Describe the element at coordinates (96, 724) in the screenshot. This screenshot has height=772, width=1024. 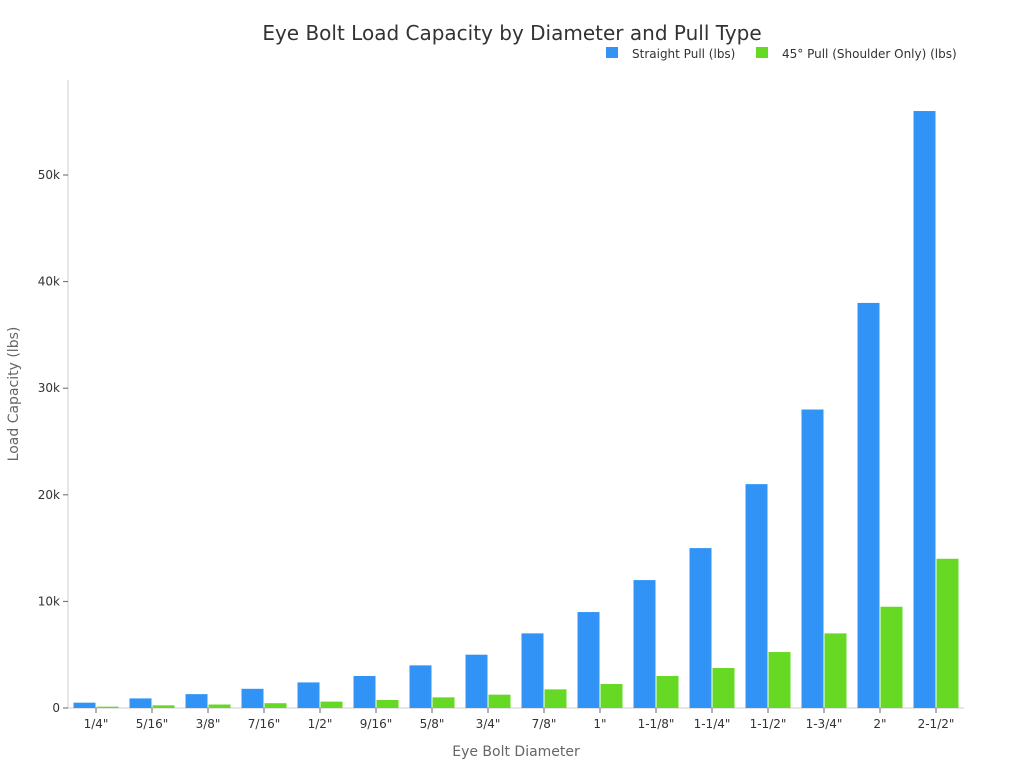
I see `x-tick-label: 1/4"` at that location.